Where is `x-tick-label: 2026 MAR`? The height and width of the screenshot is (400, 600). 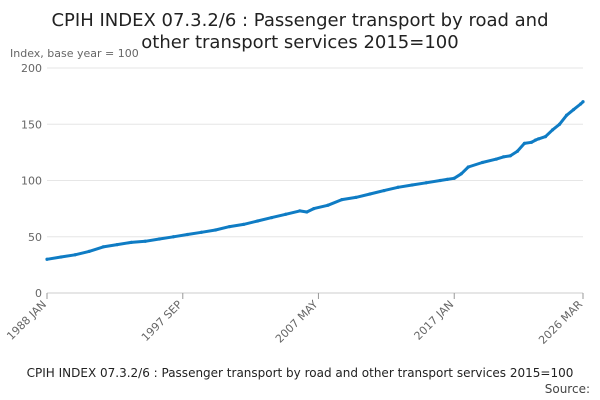
x-tick-label: 2026 MAR is located at coordinates (560, 322).